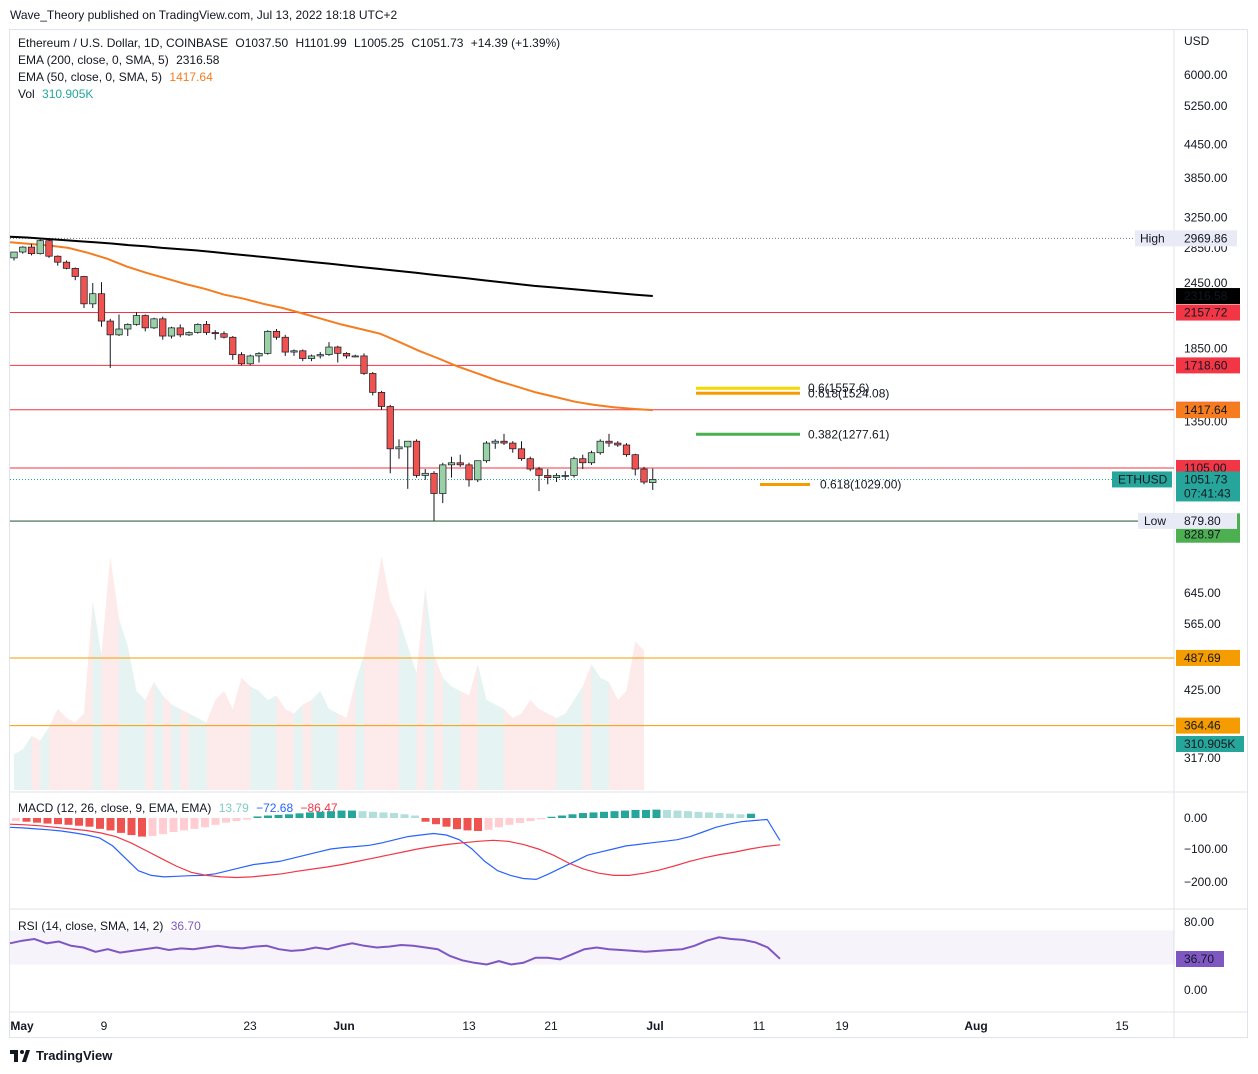  What do you see at coordinates (93, 60) in the screenshot?
I see `legend-ema200-label: EMA (200, close, 0, SMA, 5)` at bounding box center [93, 60].